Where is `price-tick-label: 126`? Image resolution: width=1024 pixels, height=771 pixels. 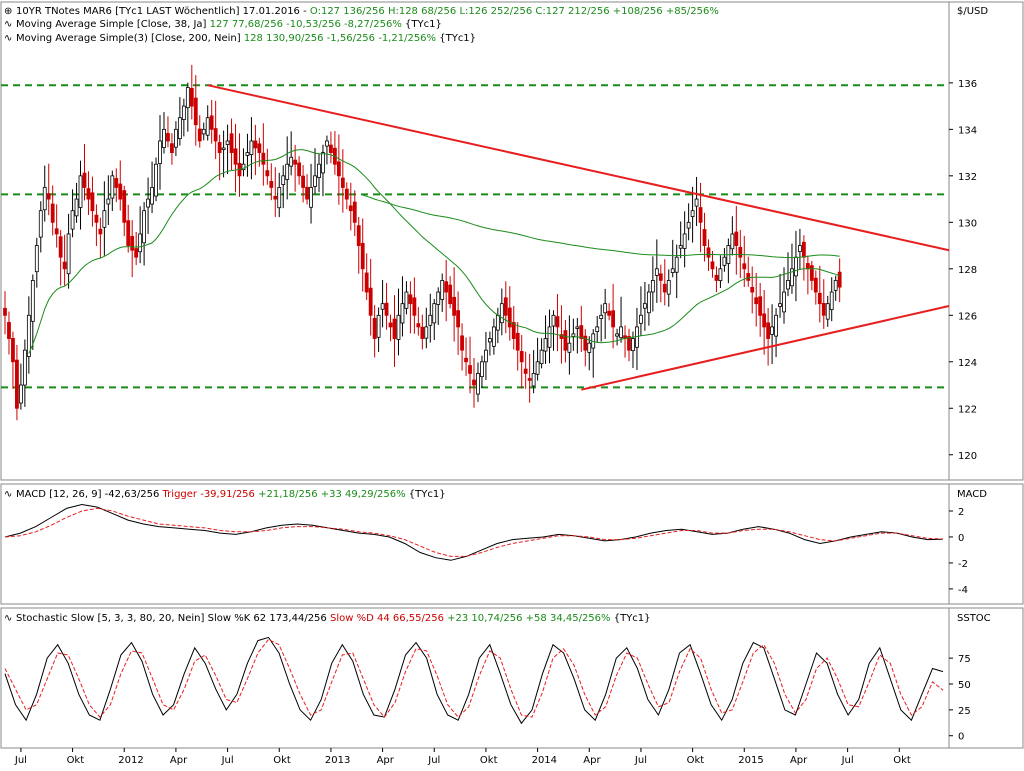
price-tick-label: 126 is located at coordinates (967, 316).